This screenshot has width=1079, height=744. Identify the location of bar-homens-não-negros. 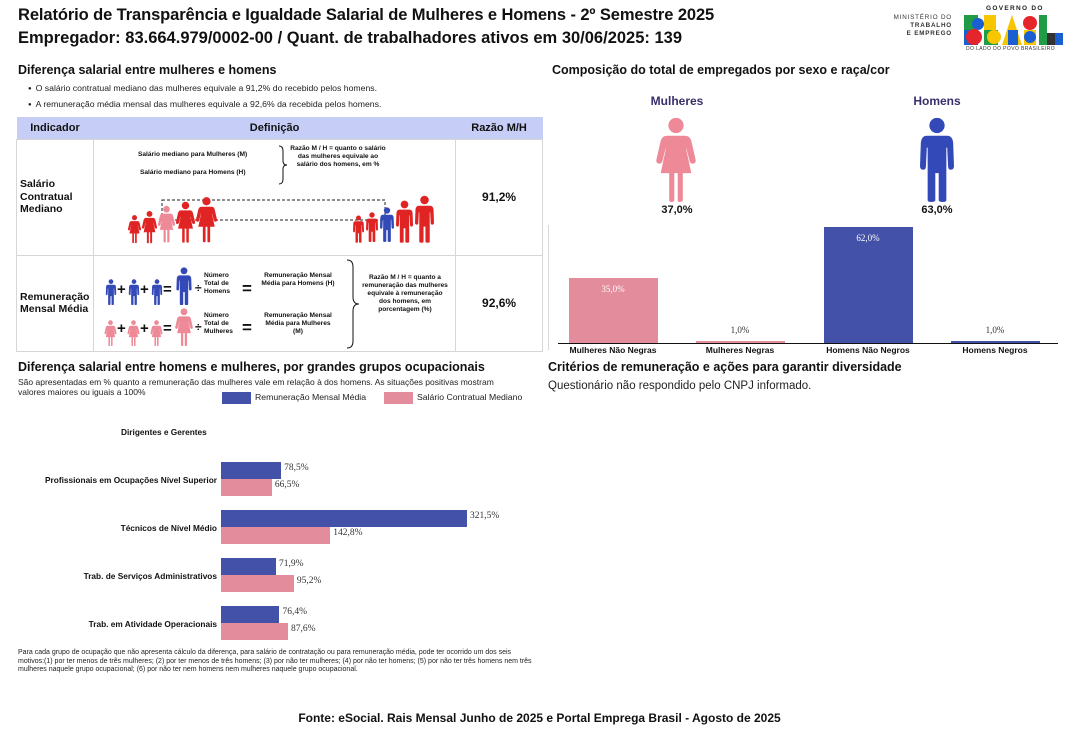
(868, 285).